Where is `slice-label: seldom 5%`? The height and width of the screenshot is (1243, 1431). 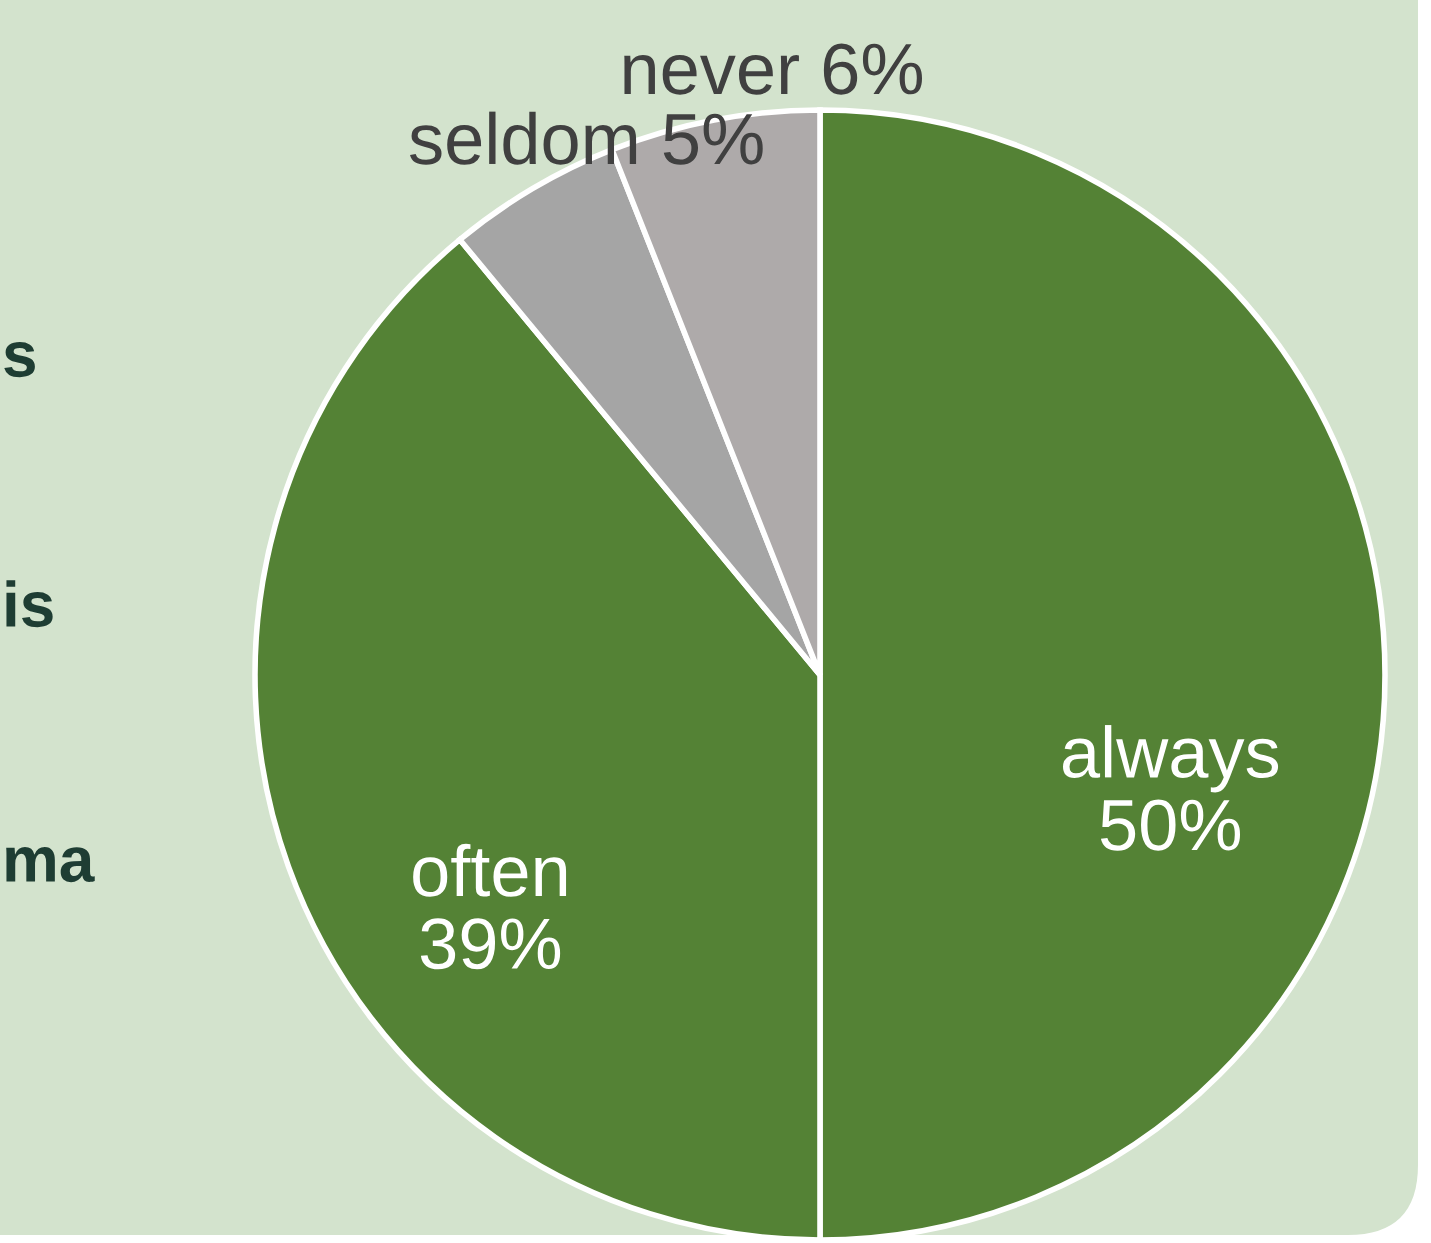 slice-label: seldom 5% is located at coordinates (586, 138).